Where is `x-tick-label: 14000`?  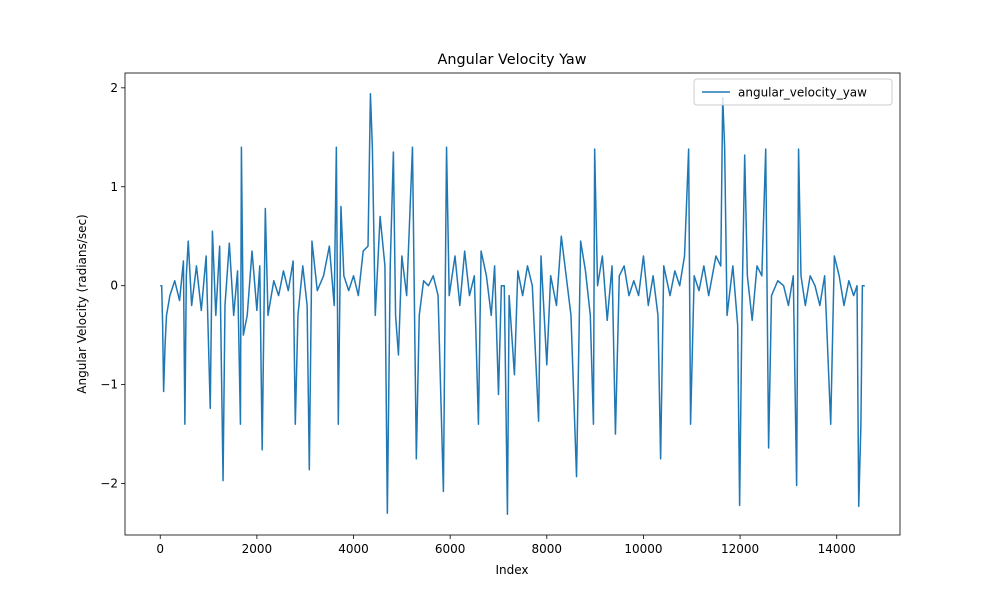 x-tick-label: 14000 is located at coordinates (837, 549).